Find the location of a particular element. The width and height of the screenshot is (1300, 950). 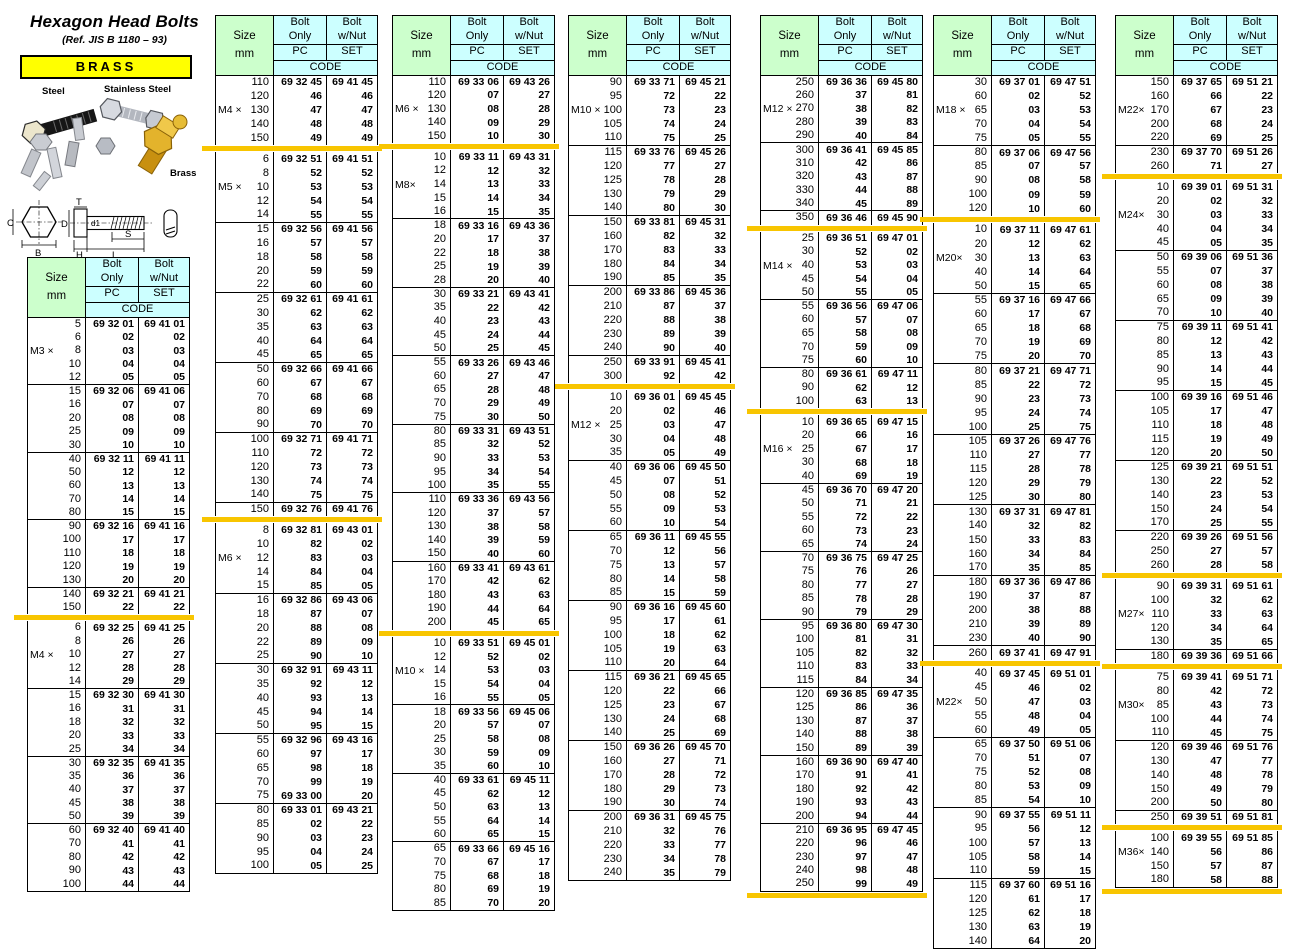

size-prefix: M3 × is located at coordinates (42, 350).